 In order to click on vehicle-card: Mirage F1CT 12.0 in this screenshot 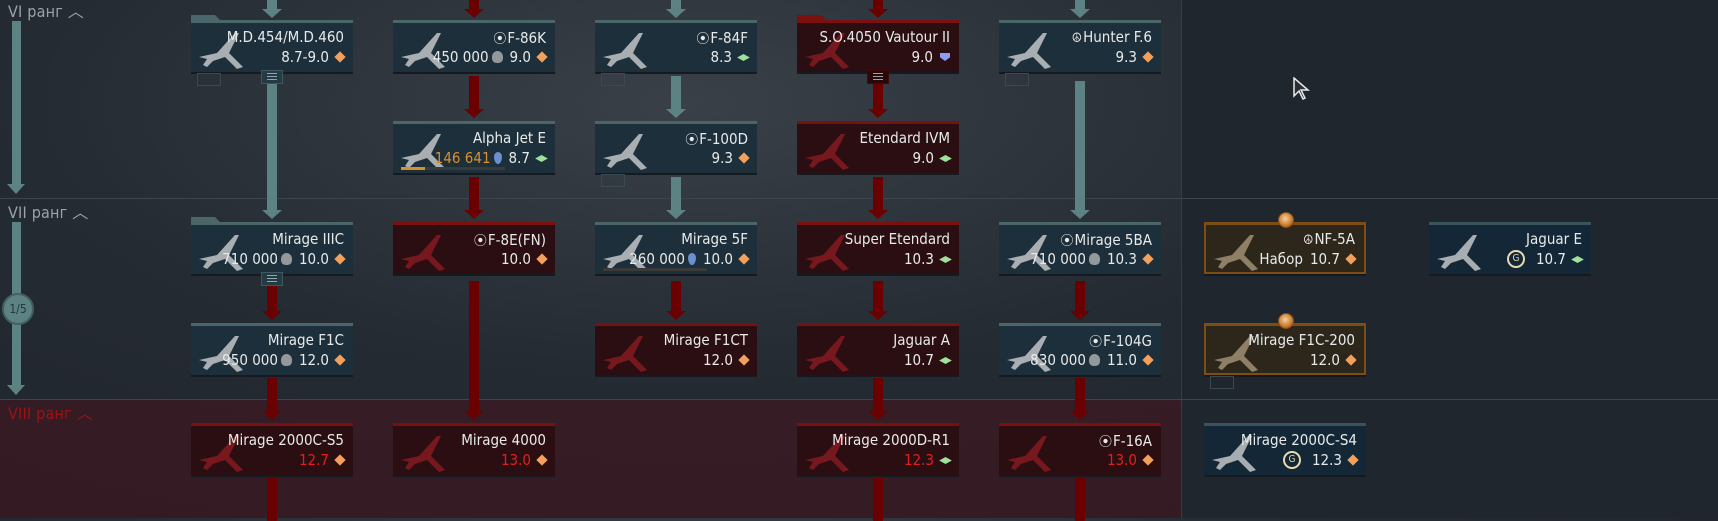, I will do `click(676, 349)`.